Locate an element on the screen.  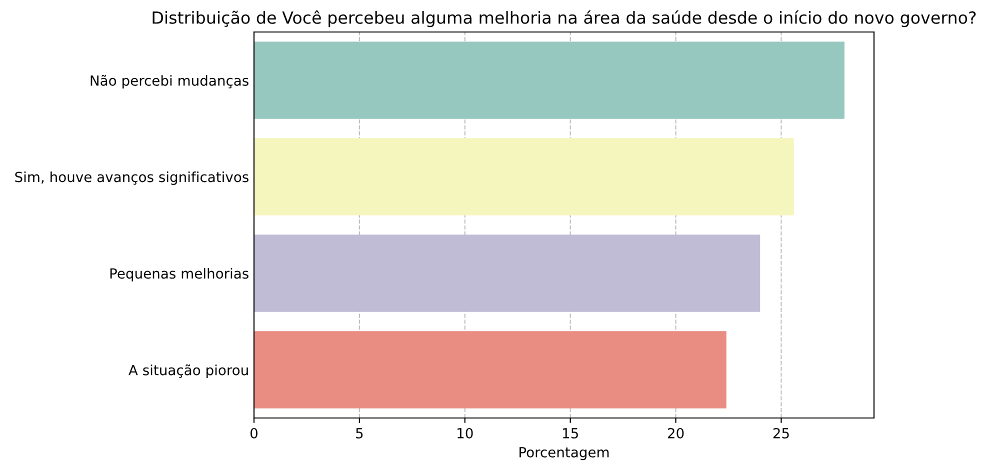
x-tick-label: 0 is located at coordinates (254, 433).